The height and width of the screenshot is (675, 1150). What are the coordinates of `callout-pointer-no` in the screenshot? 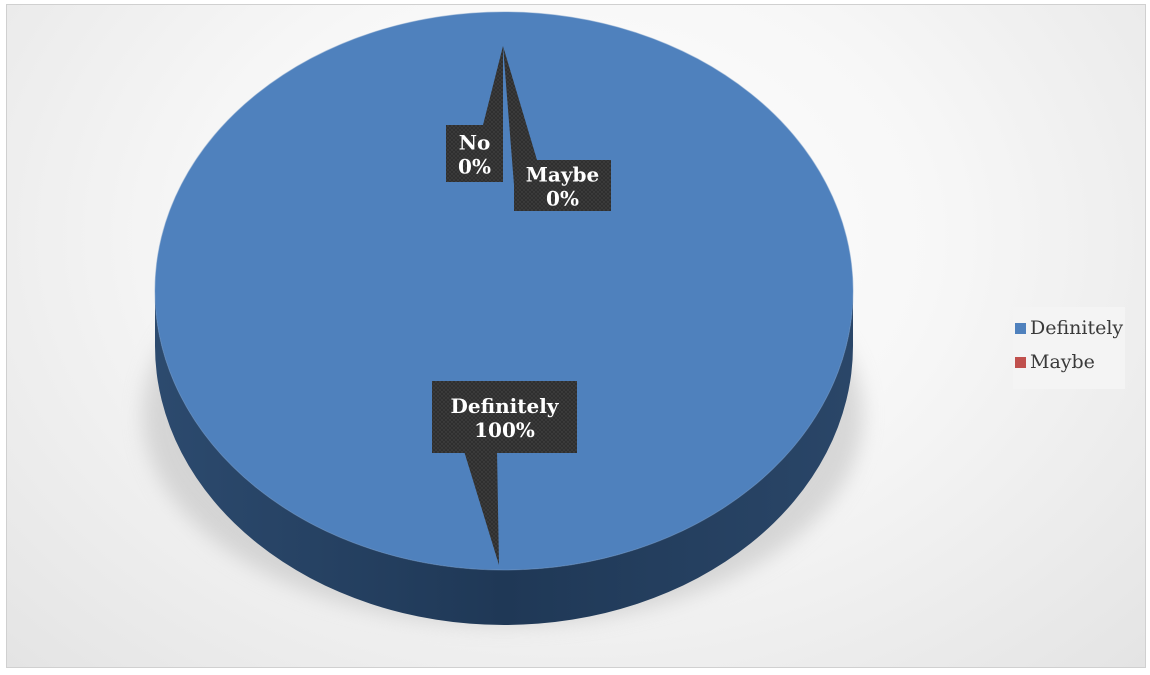 It's located at (493, 85).